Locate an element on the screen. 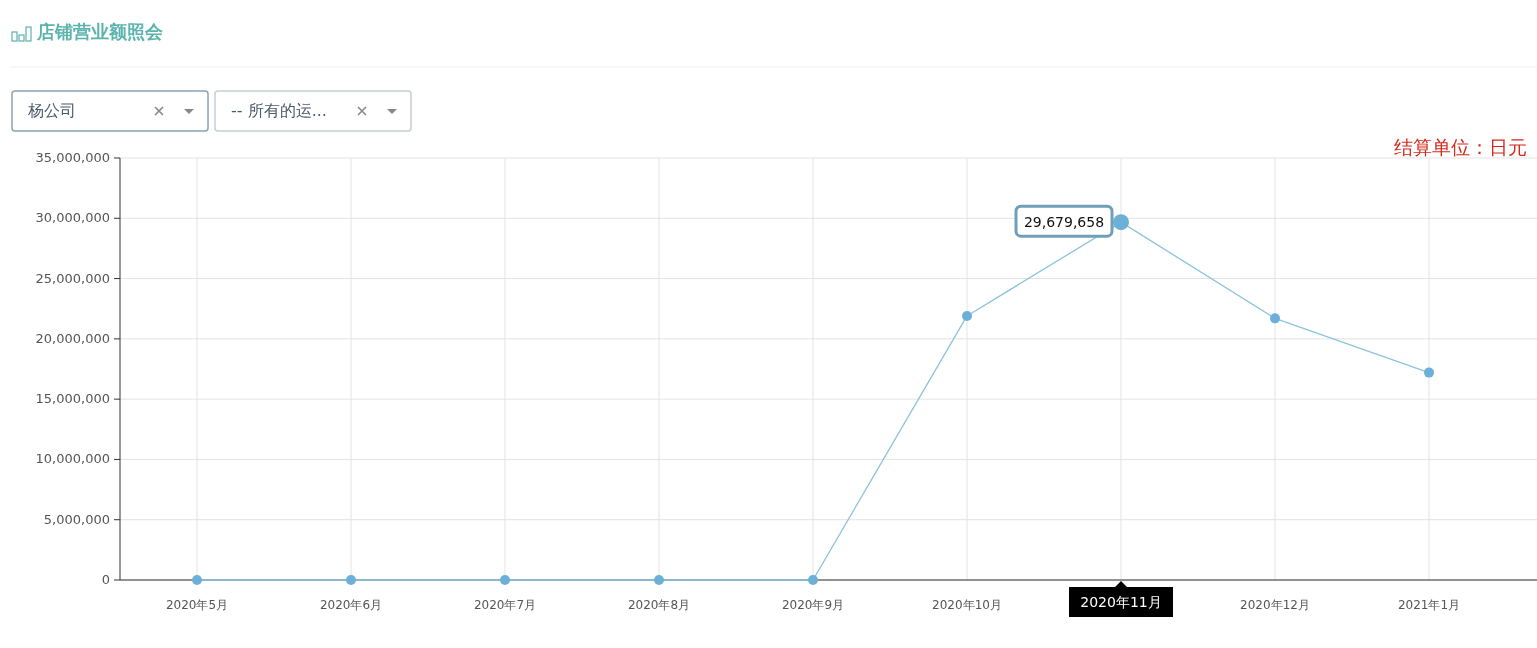 This screenshot has width=1537, height=648. text: 结算单位：日元 is located at coordinates (1460, 147).